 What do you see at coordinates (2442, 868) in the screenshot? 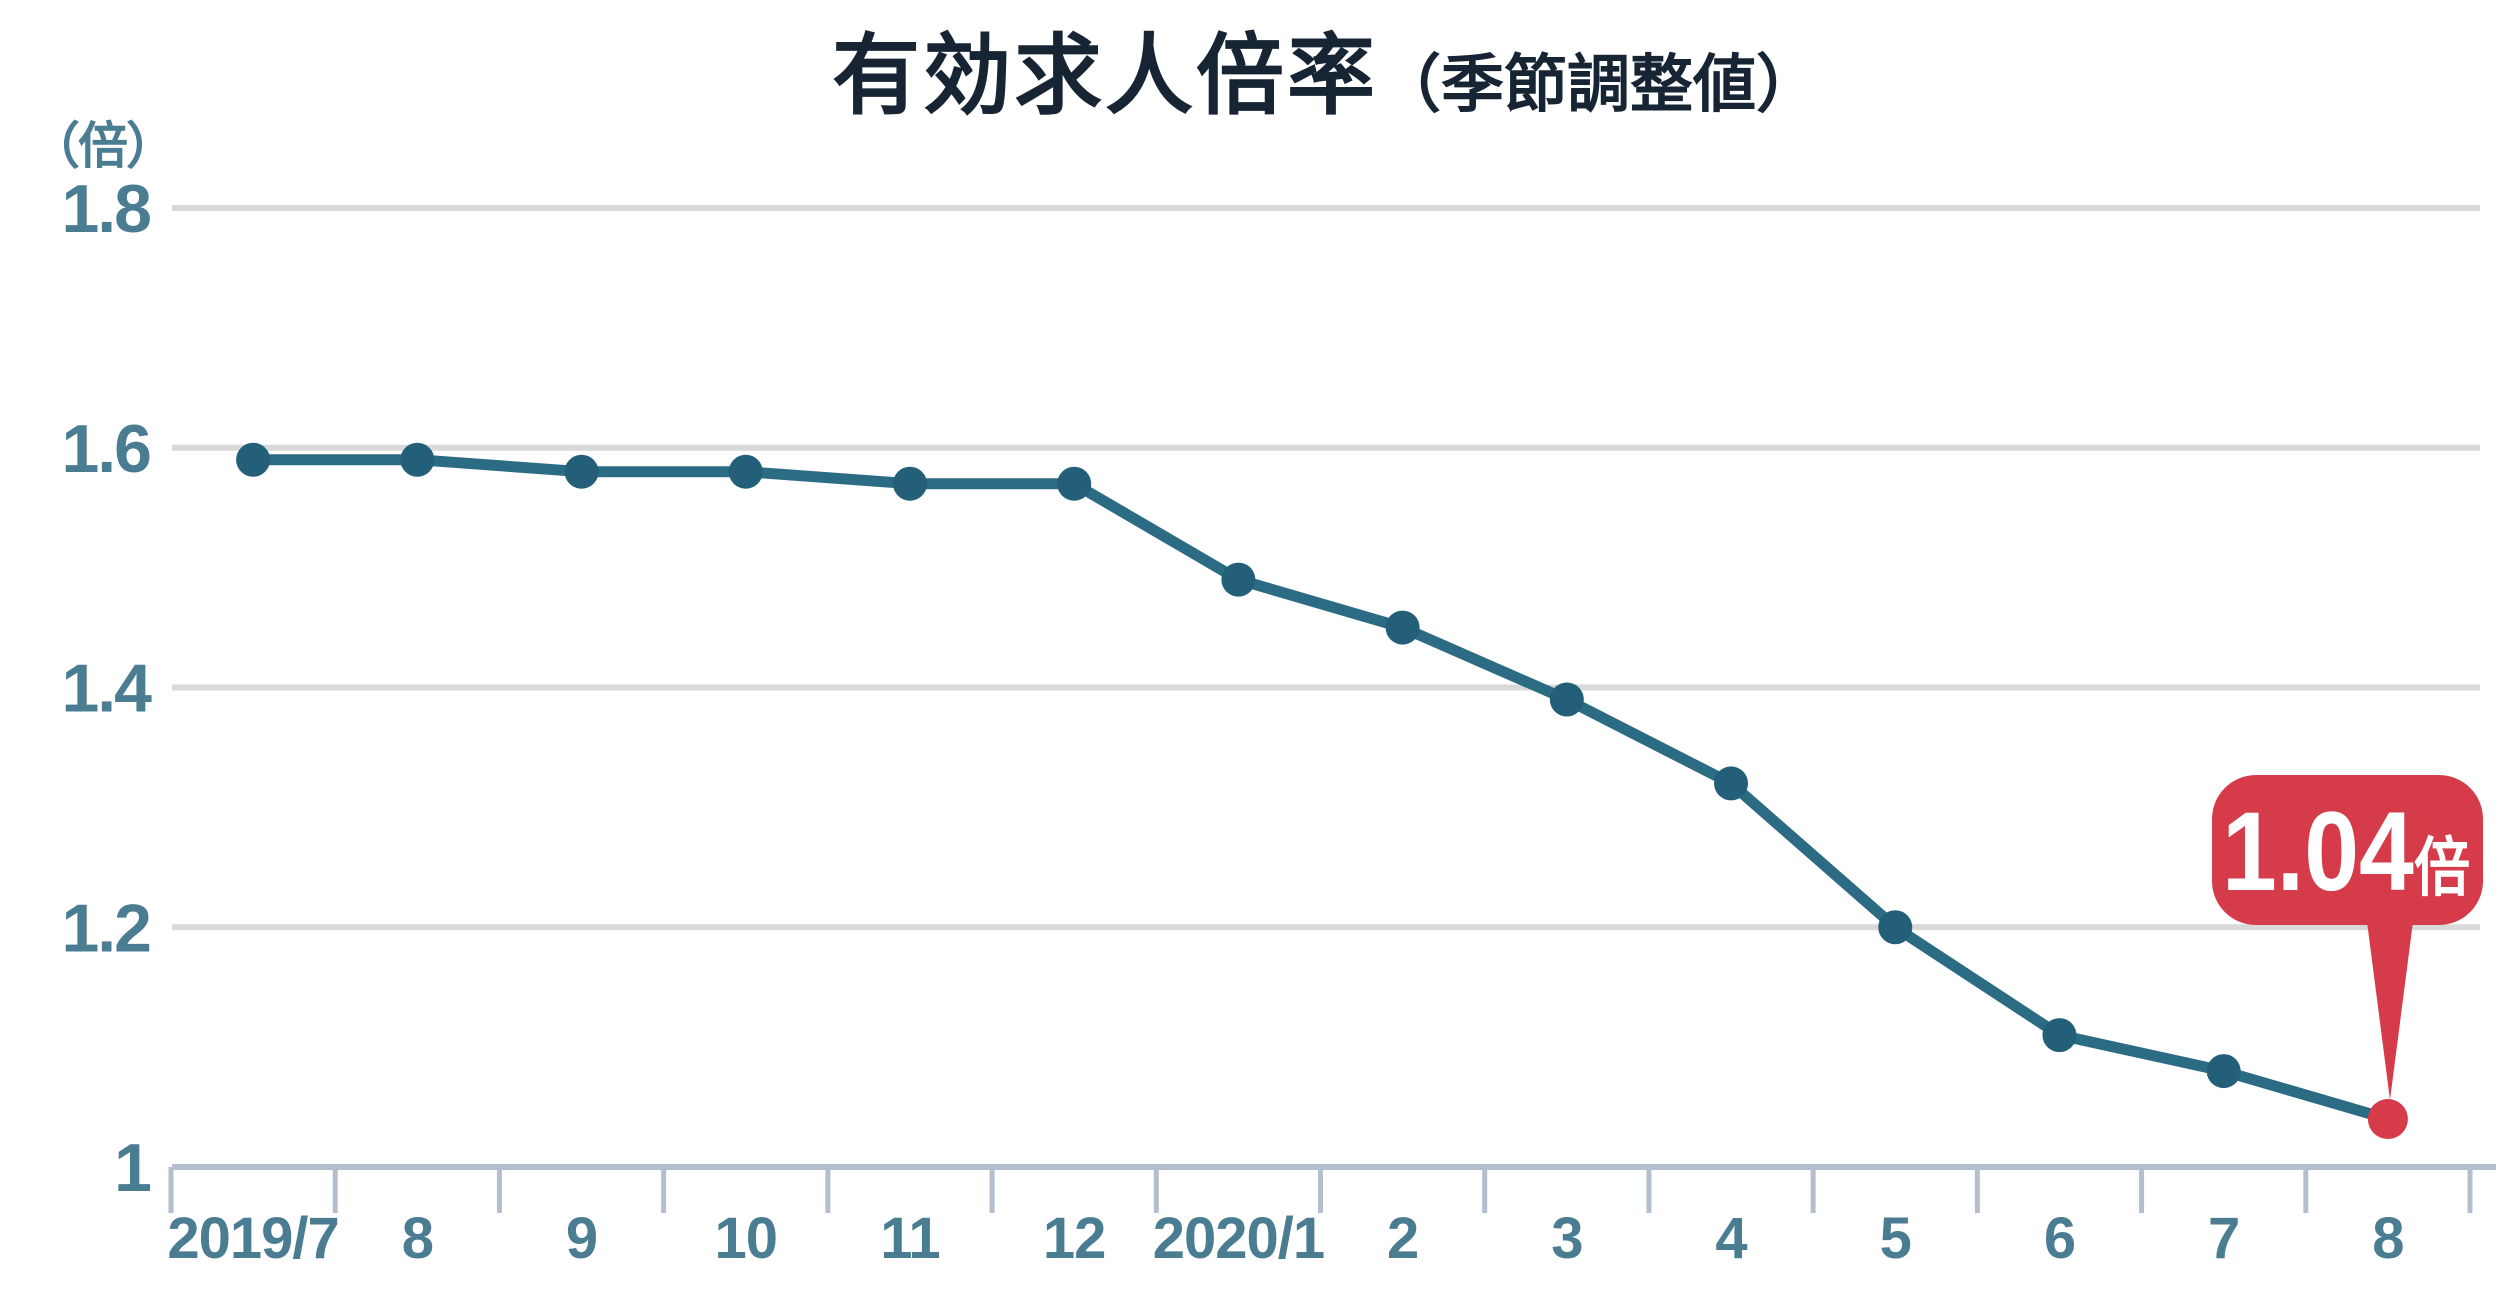
I see `callout-unit: 倍` at bounding box center [2442, 868].